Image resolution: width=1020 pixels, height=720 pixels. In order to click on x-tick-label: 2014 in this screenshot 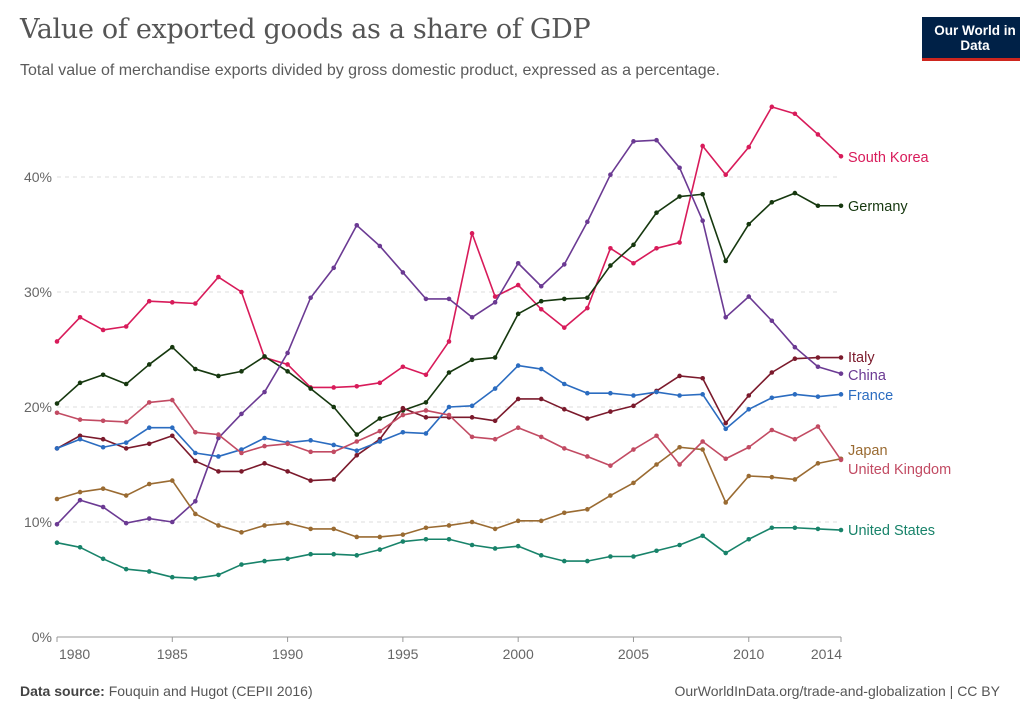, I will do `click(826, 654)`.